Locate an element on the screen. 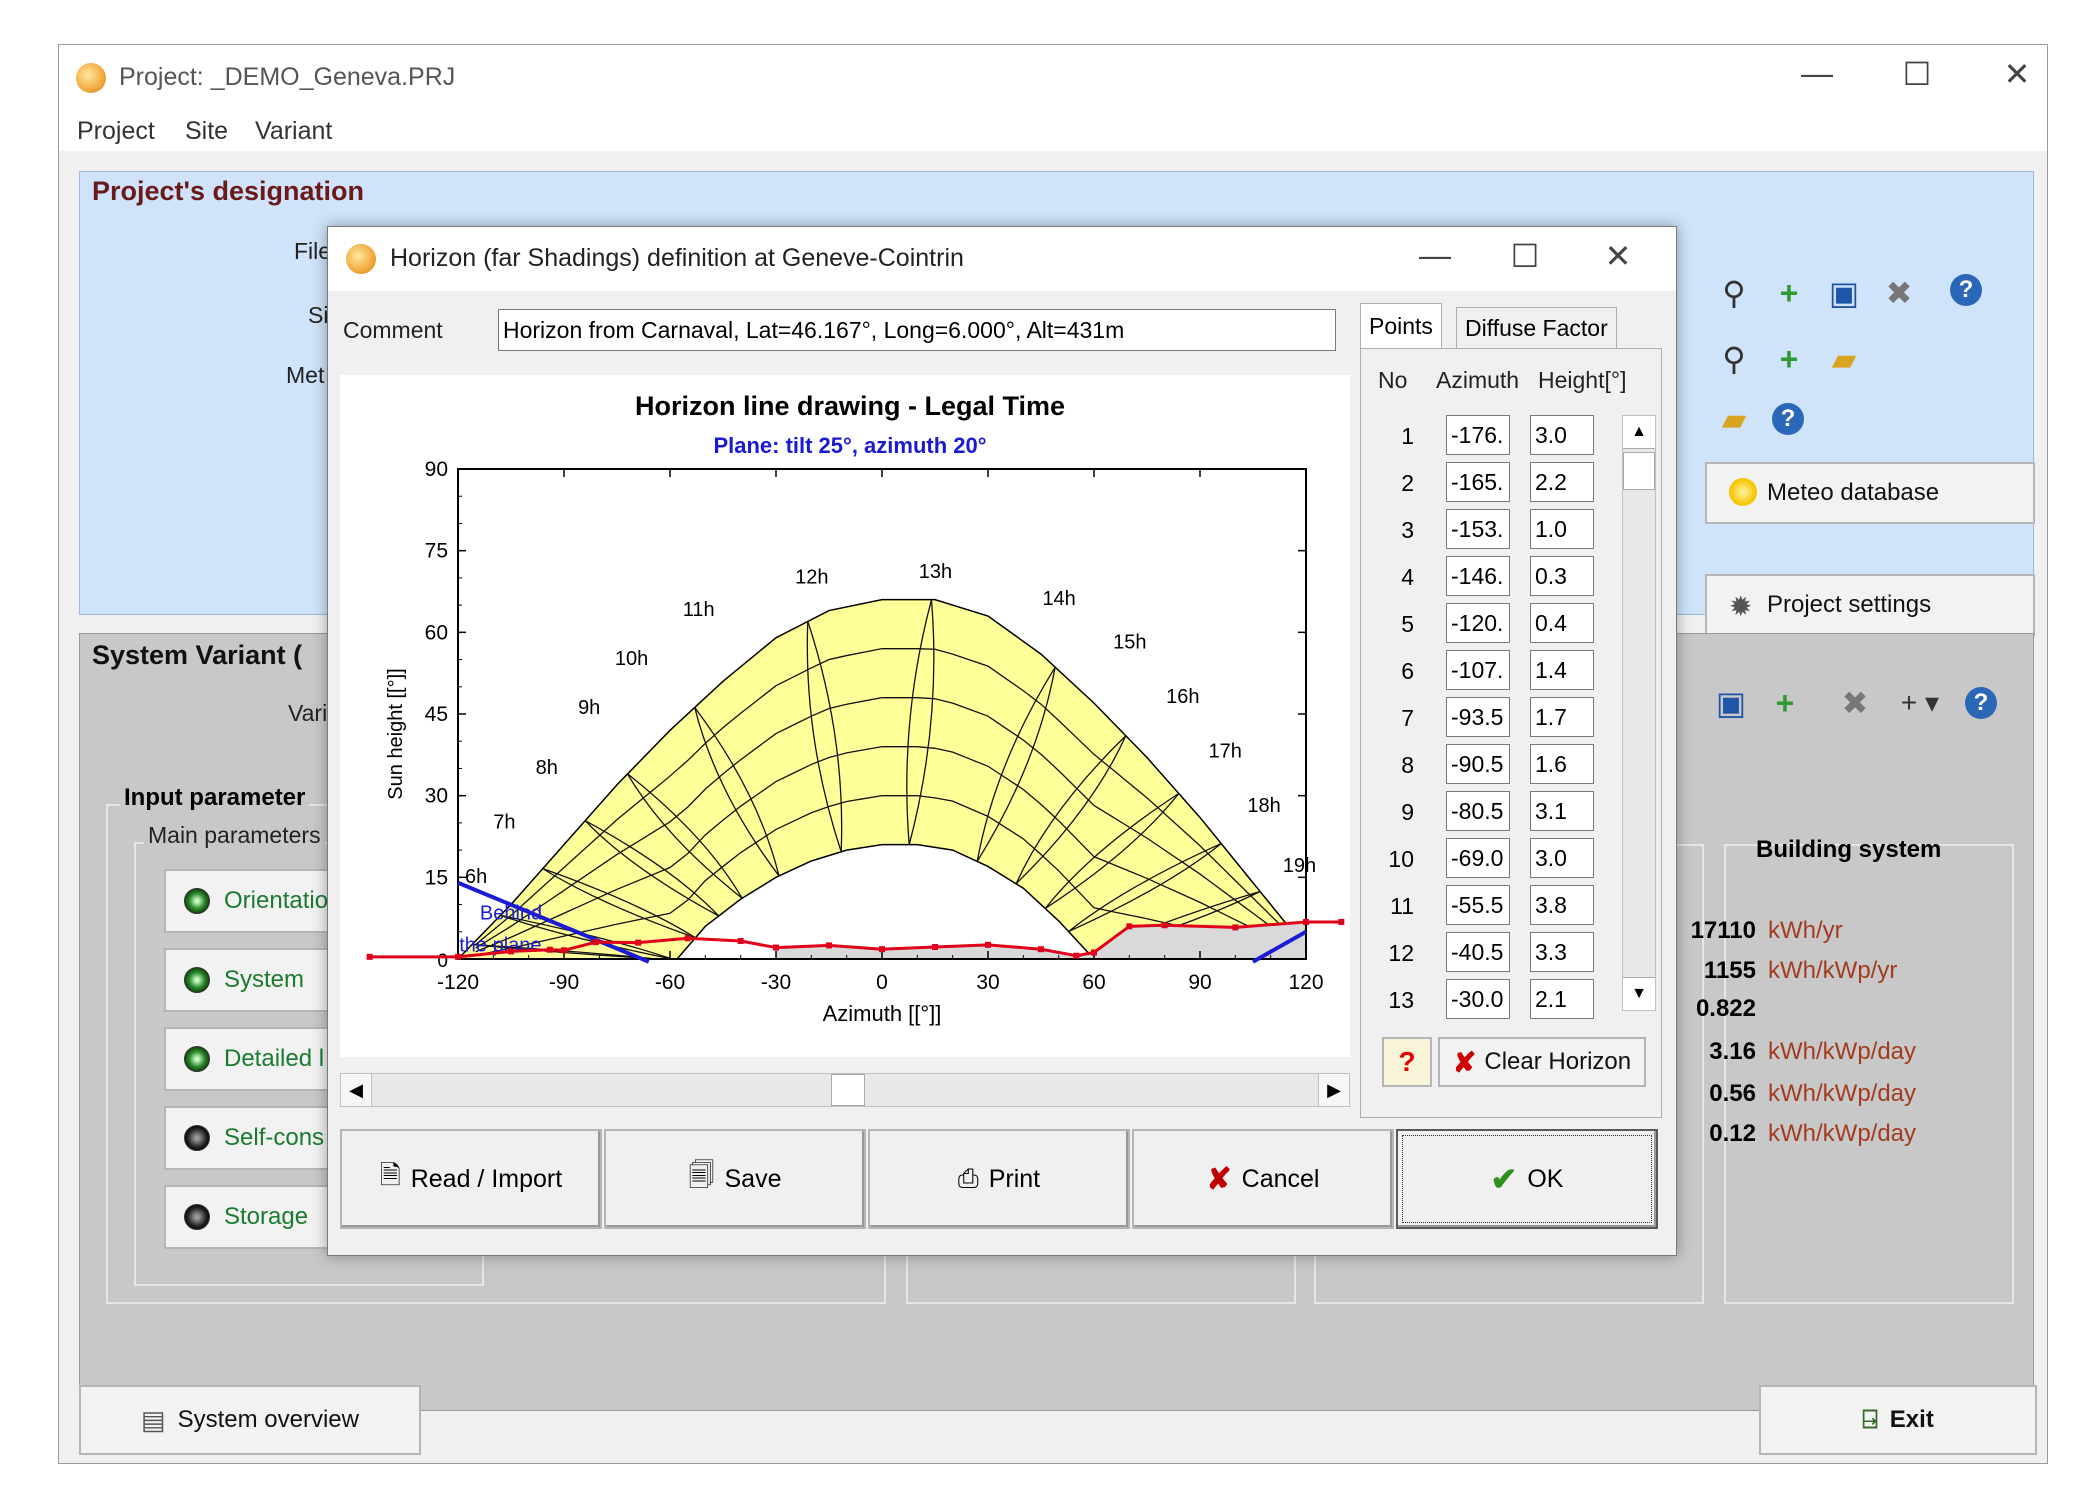  save-button: 🗐 Save is located at coordinates (735, 1179).